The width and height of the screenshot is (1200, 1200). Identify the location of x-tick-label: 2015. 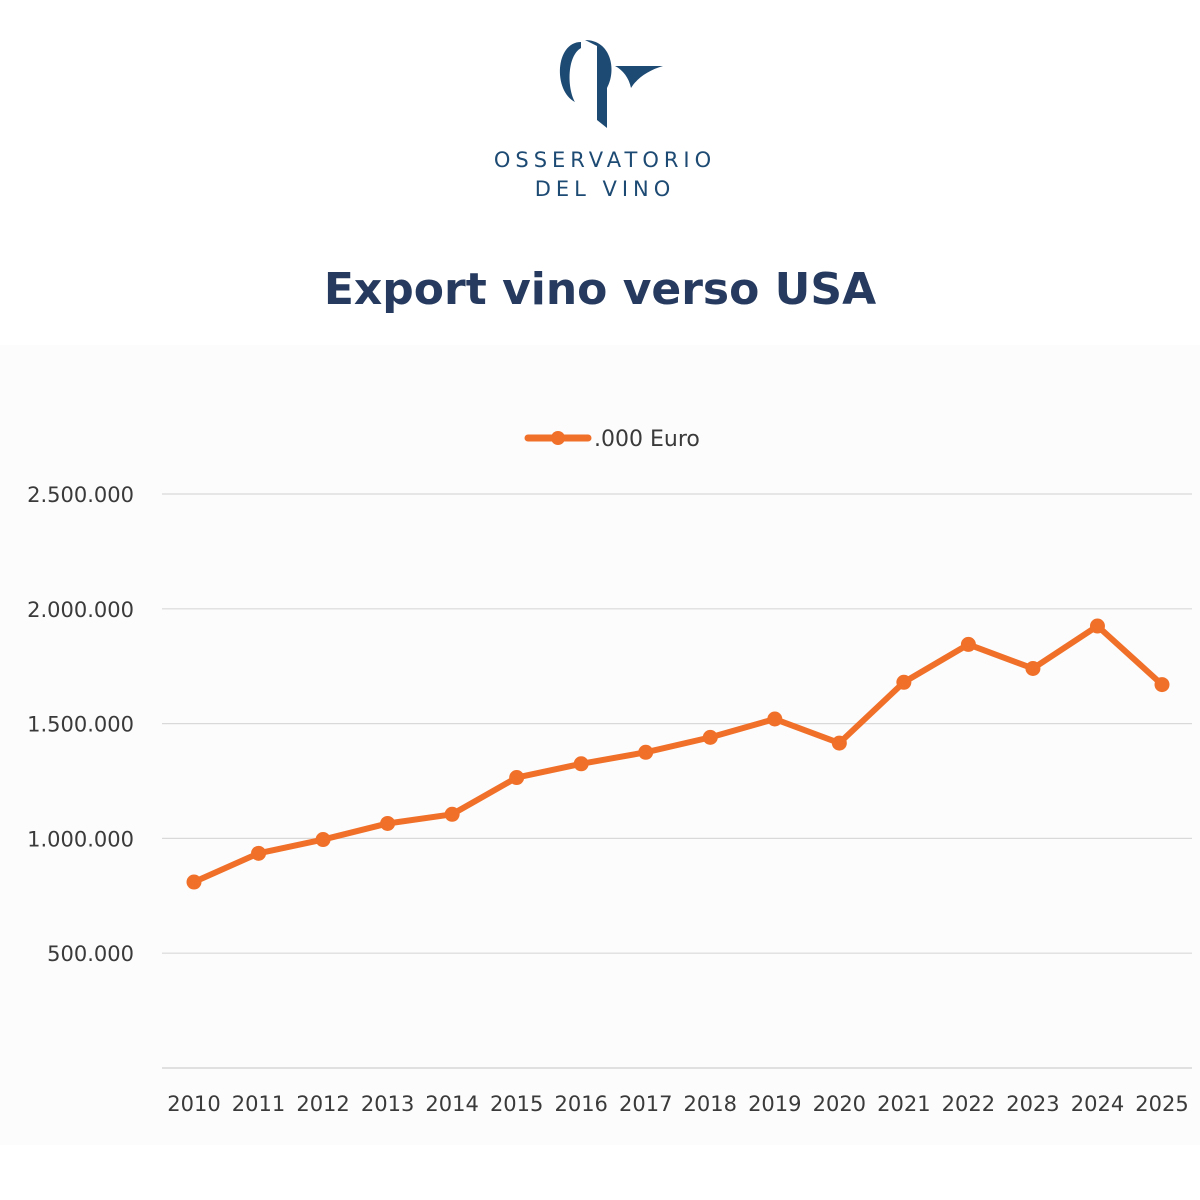
(516, 1104).